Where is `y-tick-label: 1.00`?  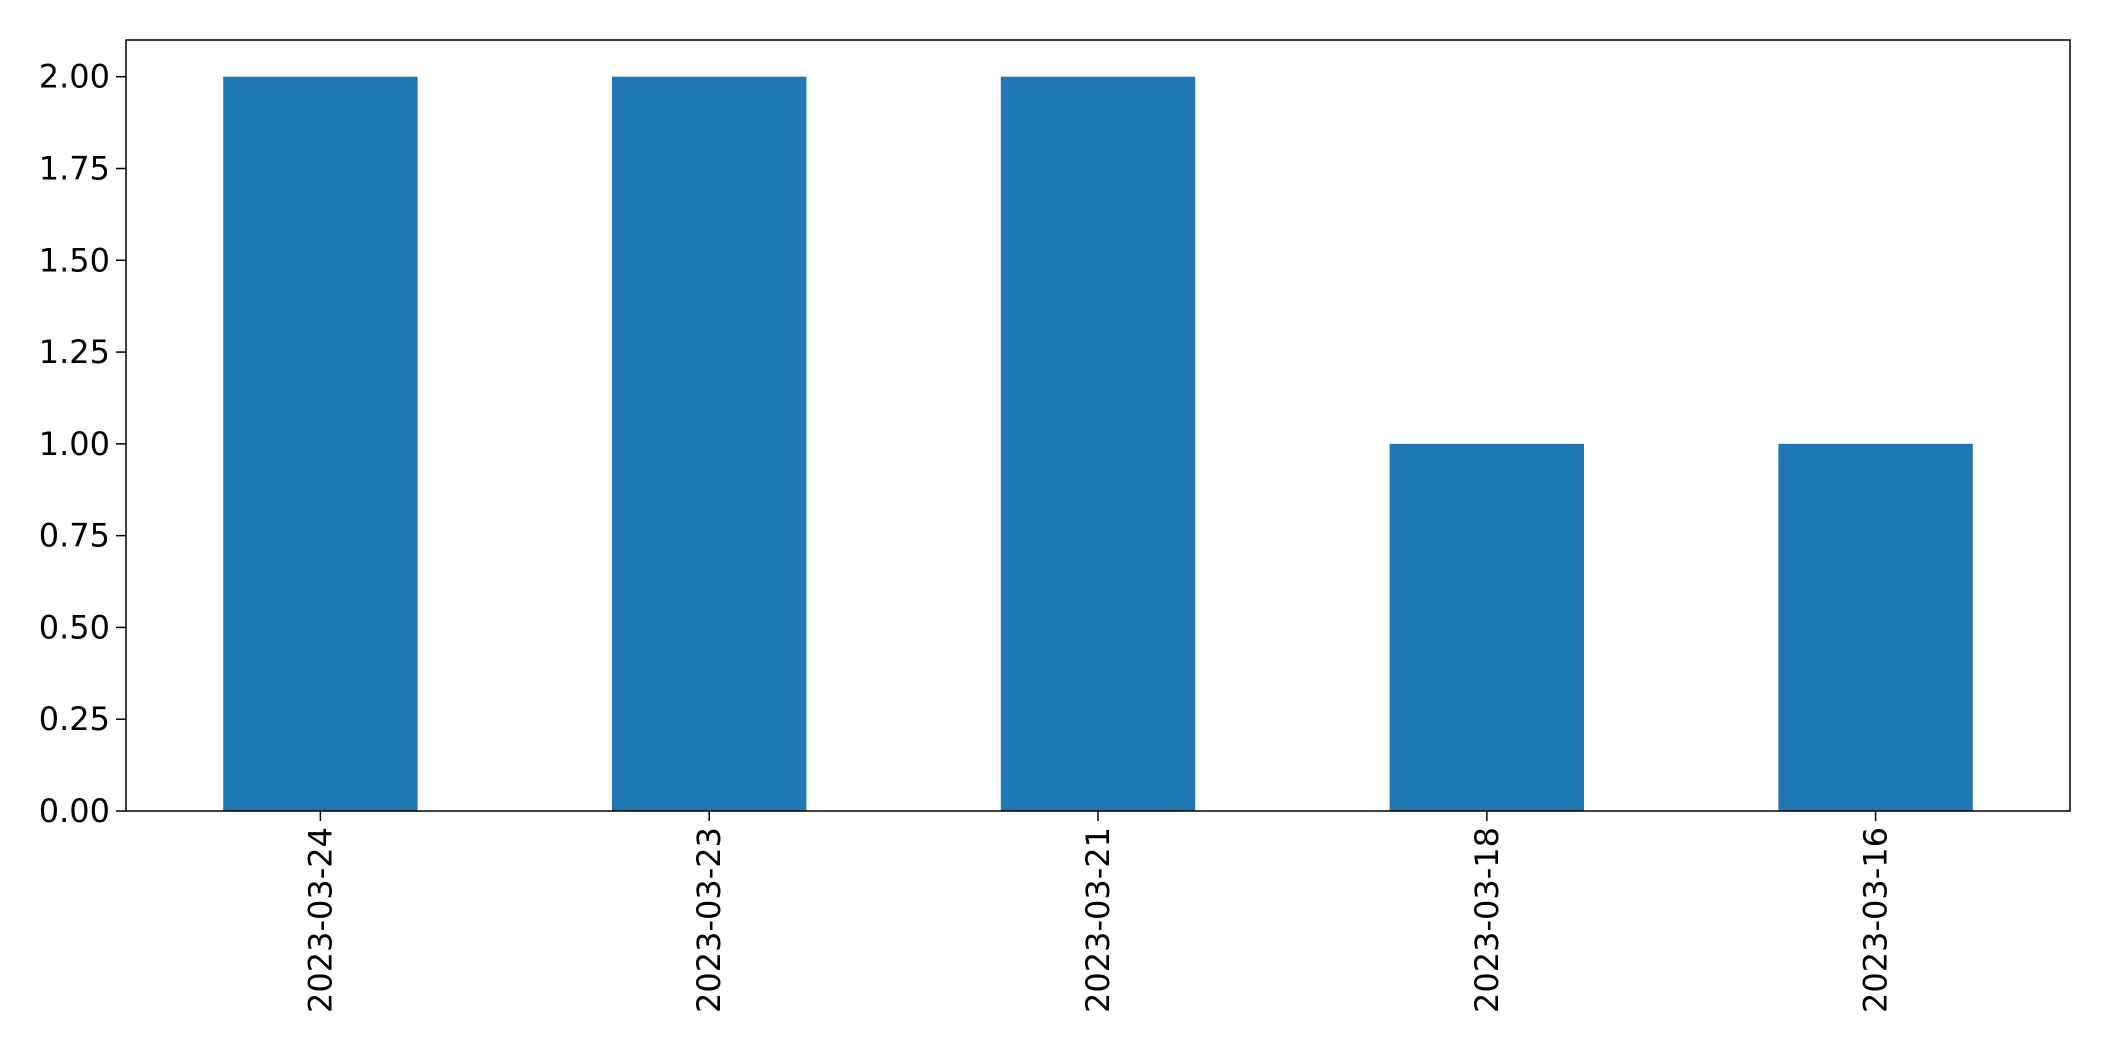 y-tick-label: 1.00 is located at coordinates (74, 444).